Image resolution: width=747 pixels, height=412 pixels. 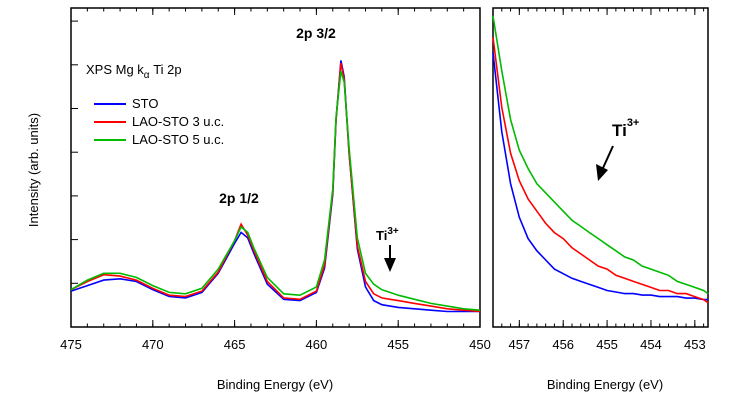 I want to click on ti3-arrow-zoom, so click(x=605, y=163).